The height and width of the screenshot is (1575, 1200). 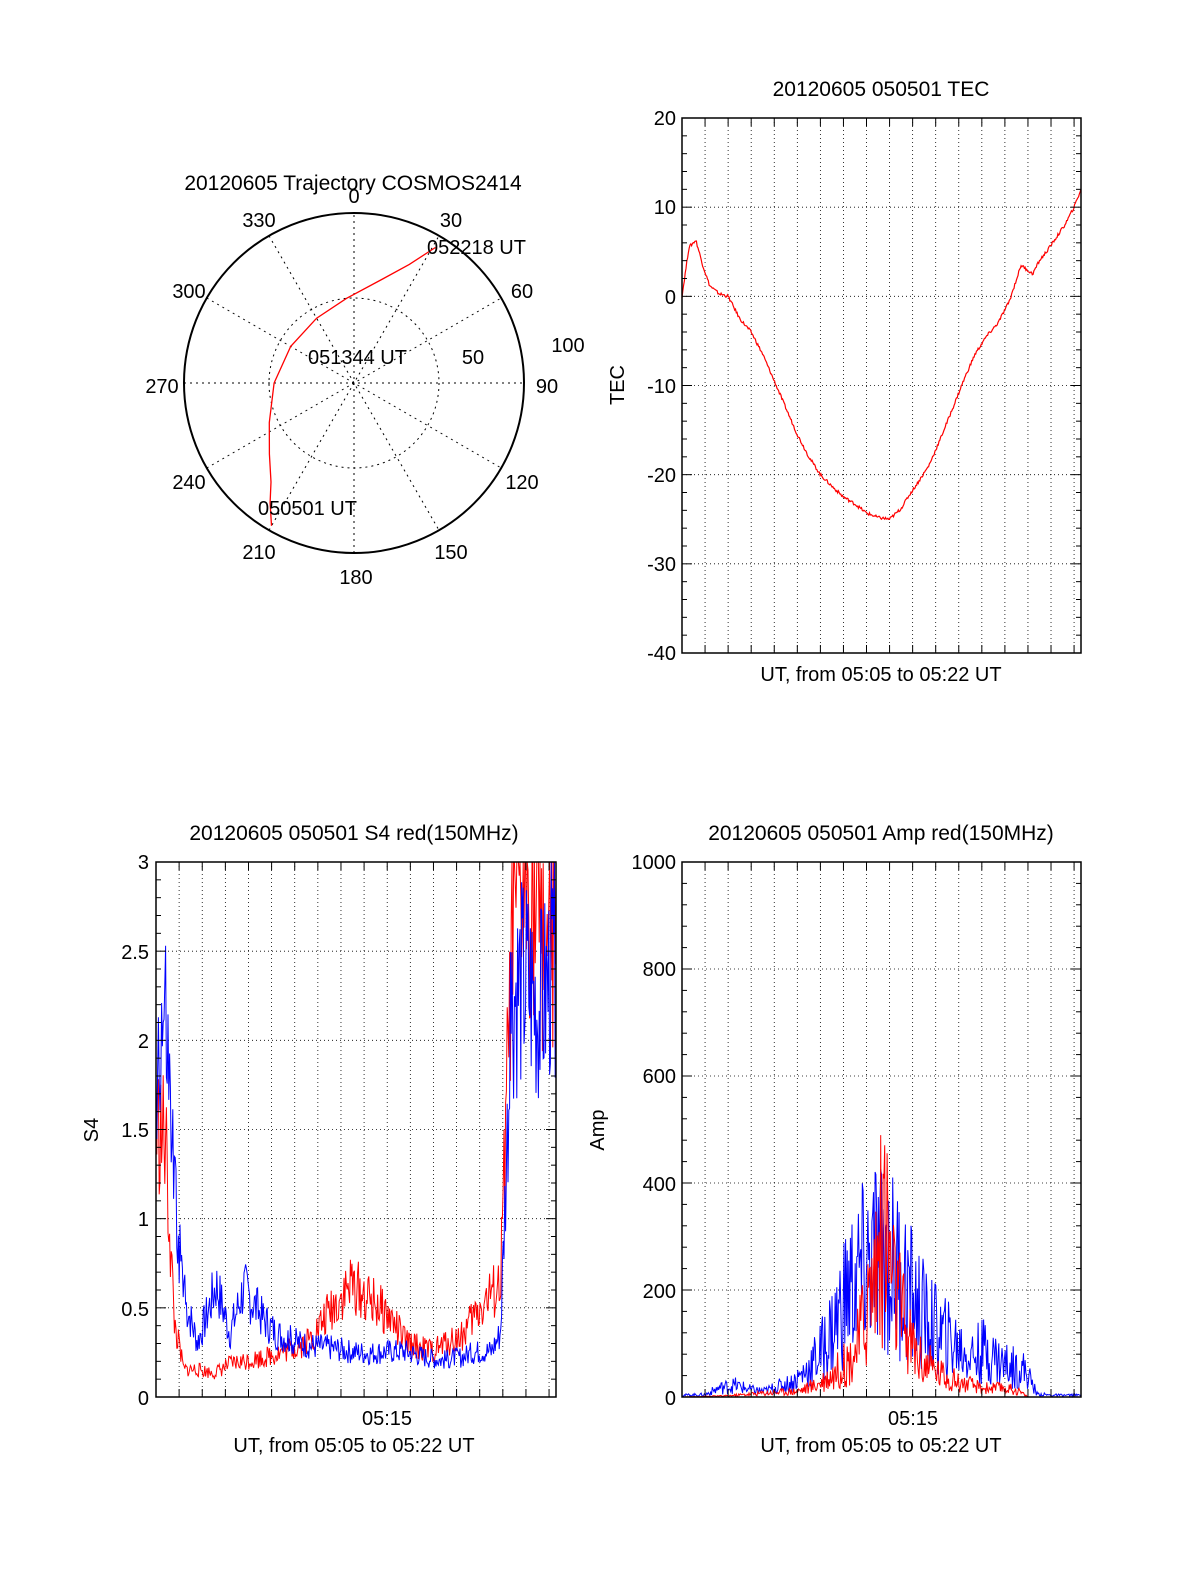 I want to click on tec-grid, so click(x=881, y=385).